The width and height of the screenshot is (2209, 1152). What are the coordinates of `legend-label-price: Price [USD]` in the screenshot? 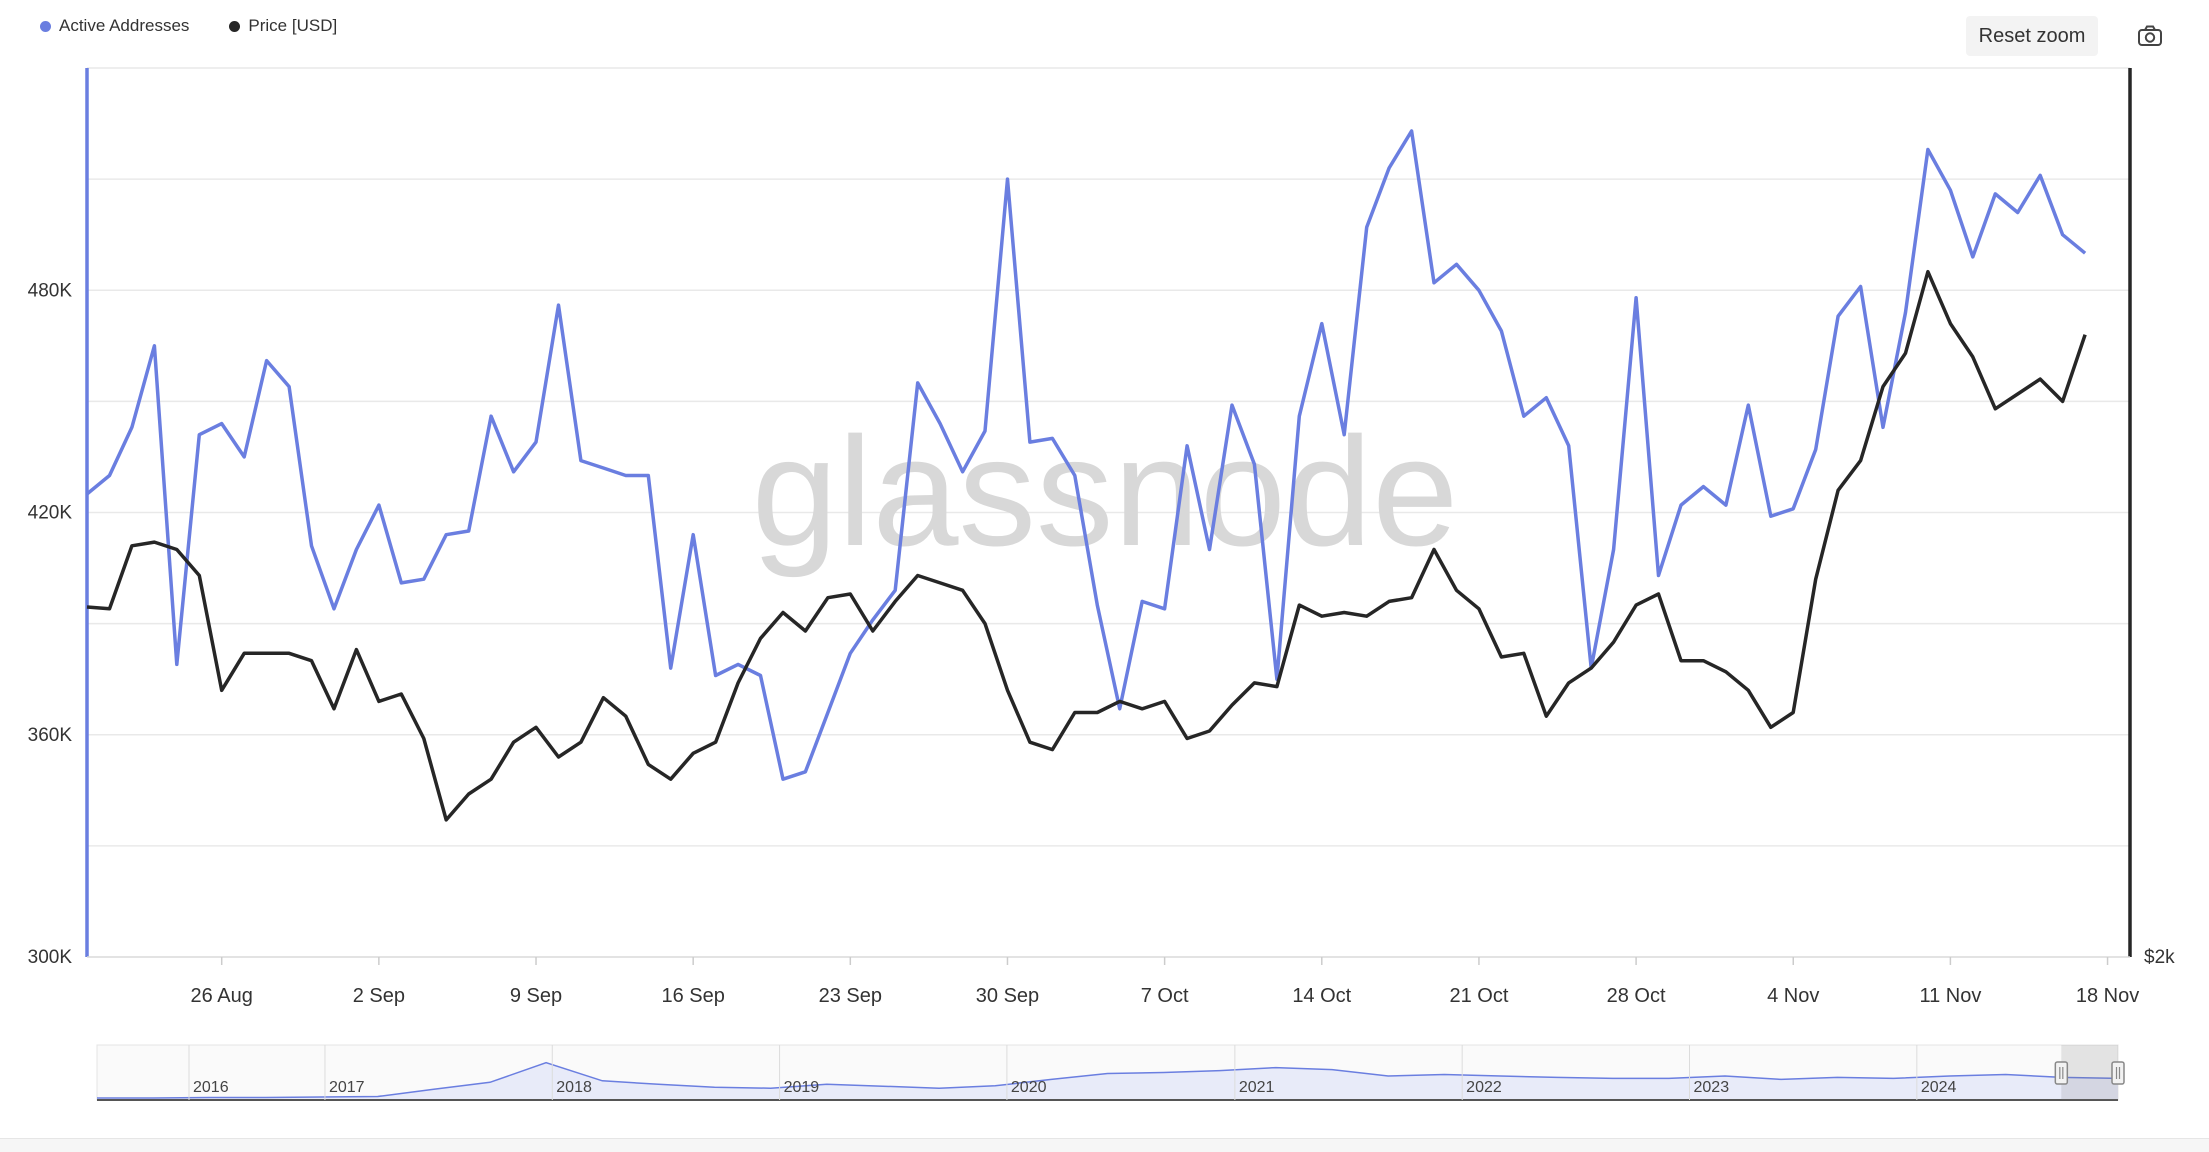 It's located at (293, 25).